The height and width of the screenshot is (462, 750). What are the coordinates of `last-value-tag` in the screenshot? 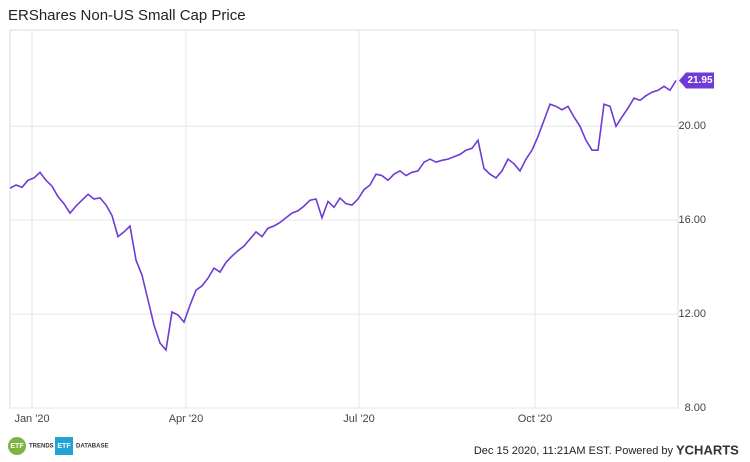 It's located at (696, 80).